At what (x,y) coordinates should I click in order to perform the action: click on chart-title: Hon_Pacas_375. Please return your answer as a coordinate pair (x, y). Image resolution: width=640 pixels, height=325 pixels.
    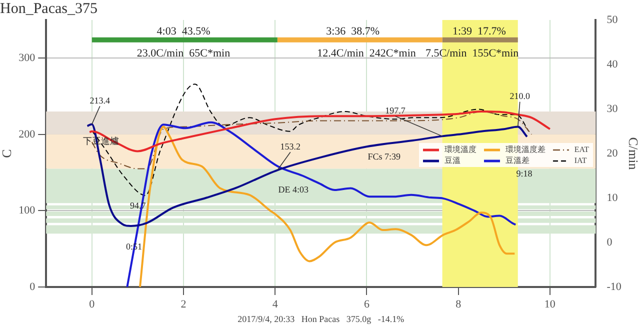
    Looking at the image, I should click on (49, 8).